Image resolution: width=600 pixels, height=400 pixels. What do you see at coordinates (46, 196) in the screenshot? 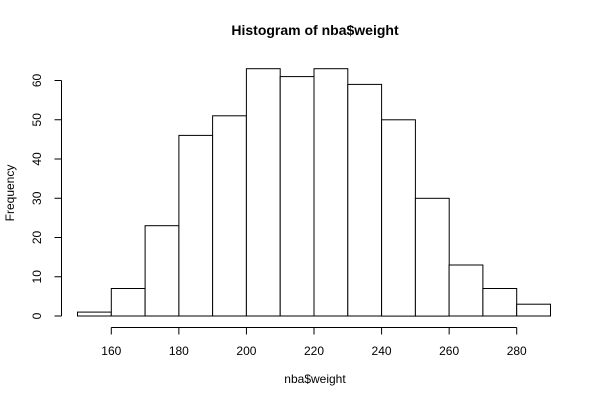
I see `y-axis: 0 10 20 30 40 50 60` at bounding box center [46, 196].